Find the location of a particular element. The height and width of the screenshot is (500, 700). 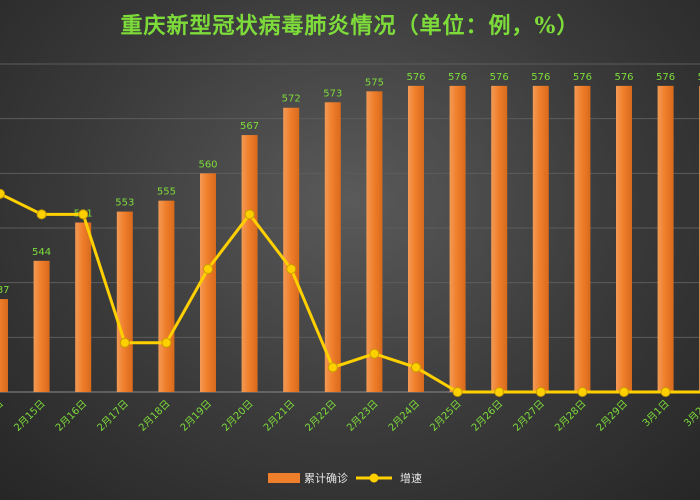

x-tick-label: 2月25日 is located at coordinates (446, 416).